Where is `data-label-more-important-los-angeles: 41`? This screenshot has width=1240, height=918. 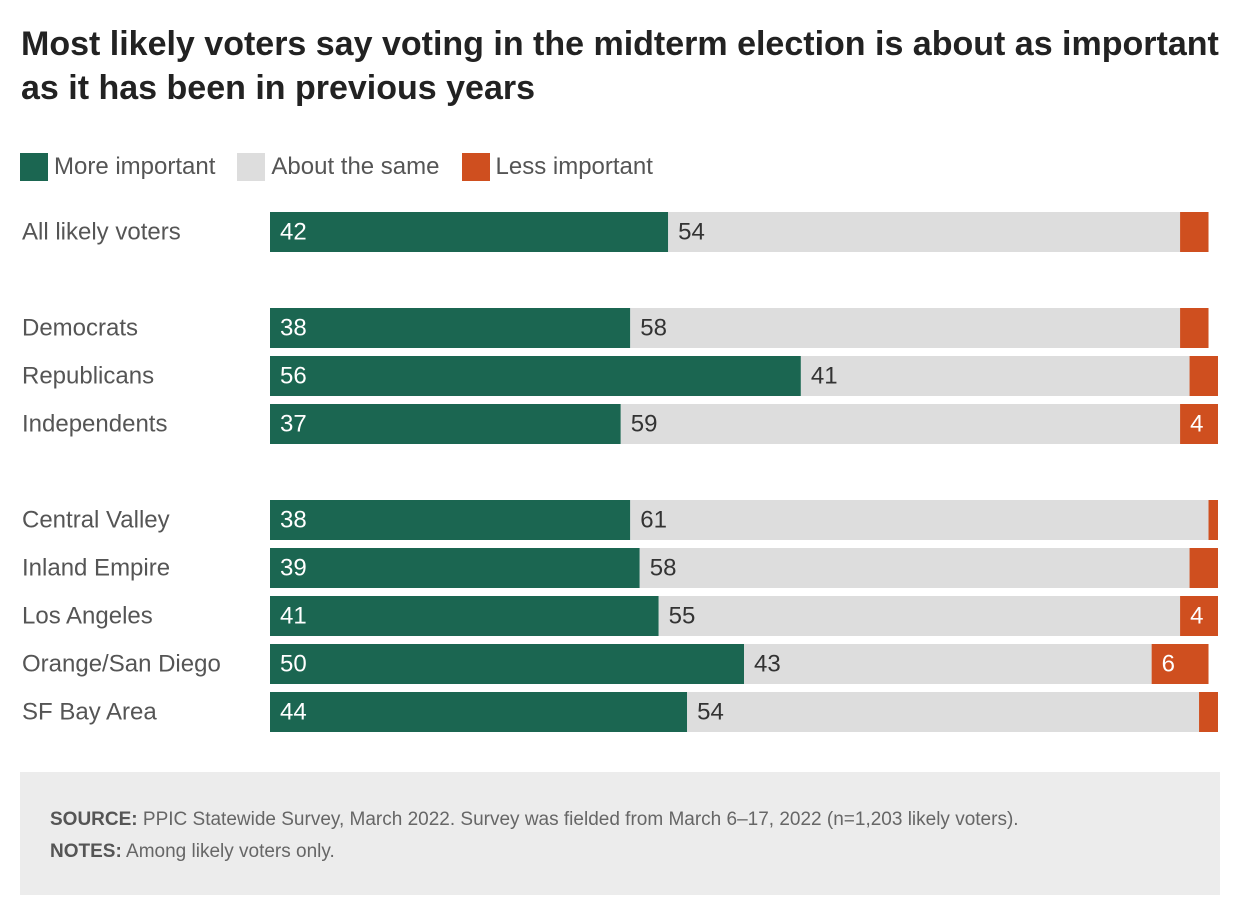 data-label-more-important-los-angeles: 41 is located at coordinates (293, 616).